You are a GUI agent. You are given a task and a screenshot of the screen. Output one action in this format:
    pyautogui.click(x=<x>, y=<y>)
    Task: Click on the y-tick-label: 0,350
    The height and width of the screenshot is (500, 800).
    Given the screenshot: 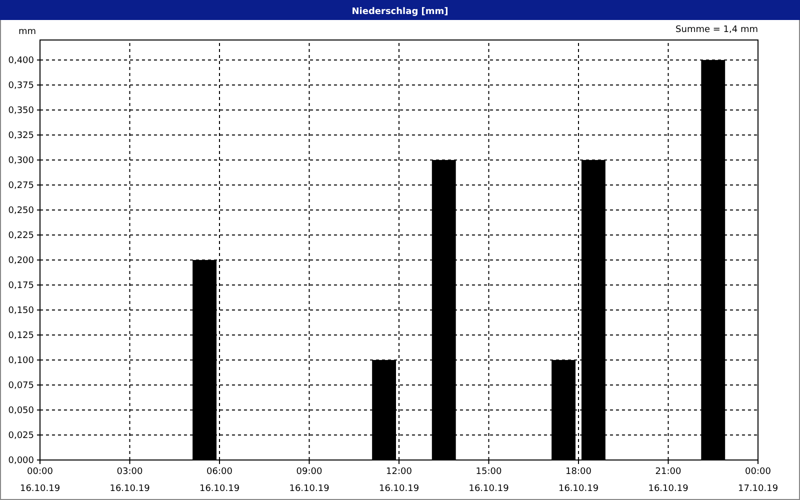 What is the action you would take?
    pyautogui.click(x=21, y=111)
    